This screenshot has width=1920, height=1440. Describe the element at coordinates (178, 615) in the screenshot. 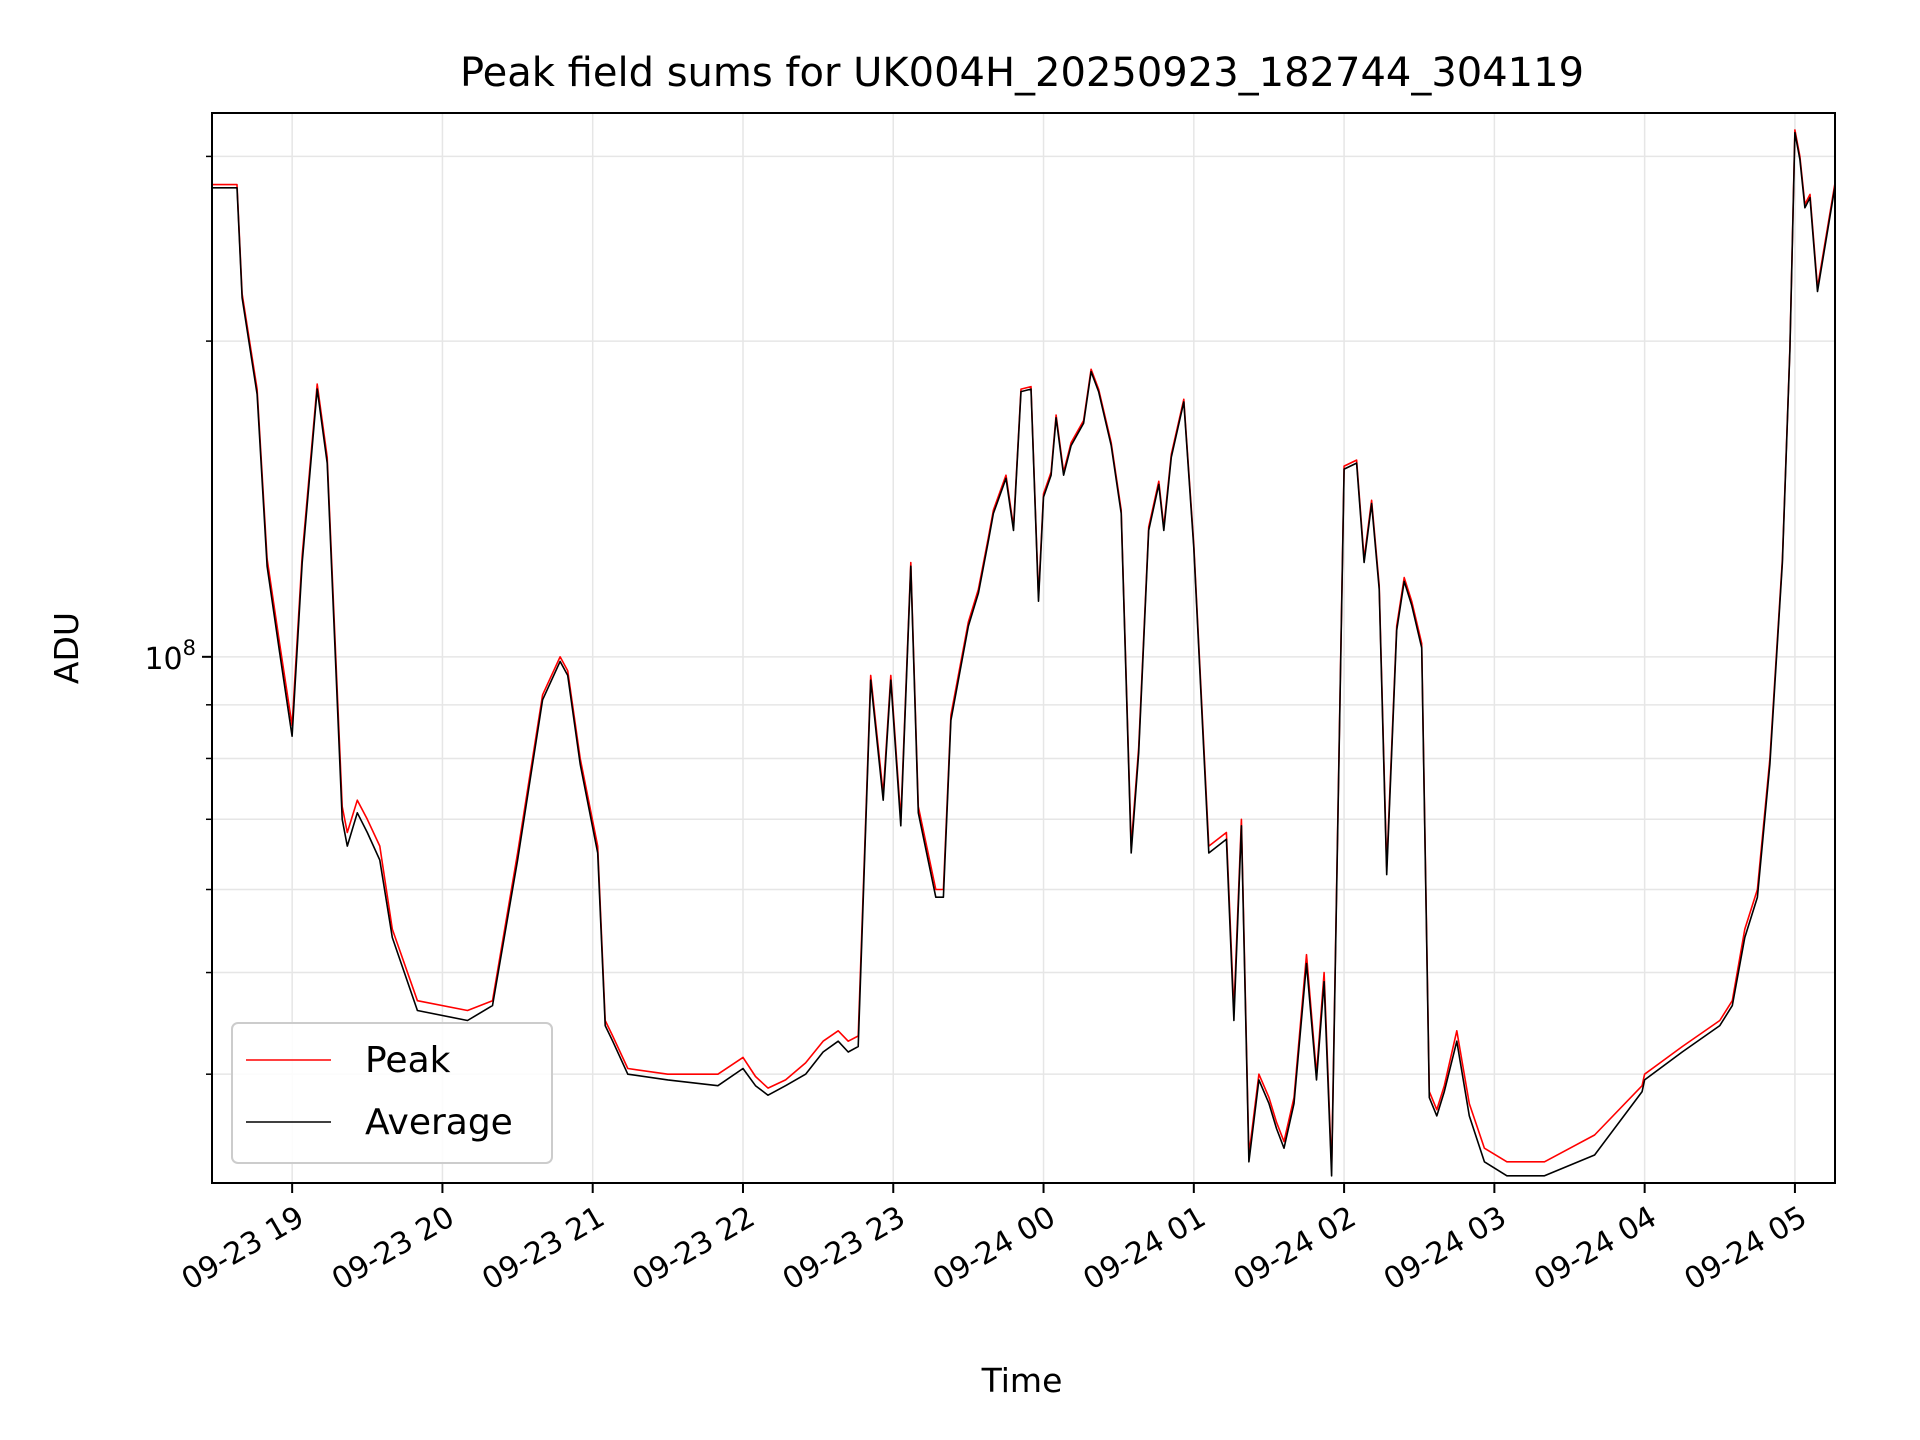

I see `y-axis: 108` at that location.